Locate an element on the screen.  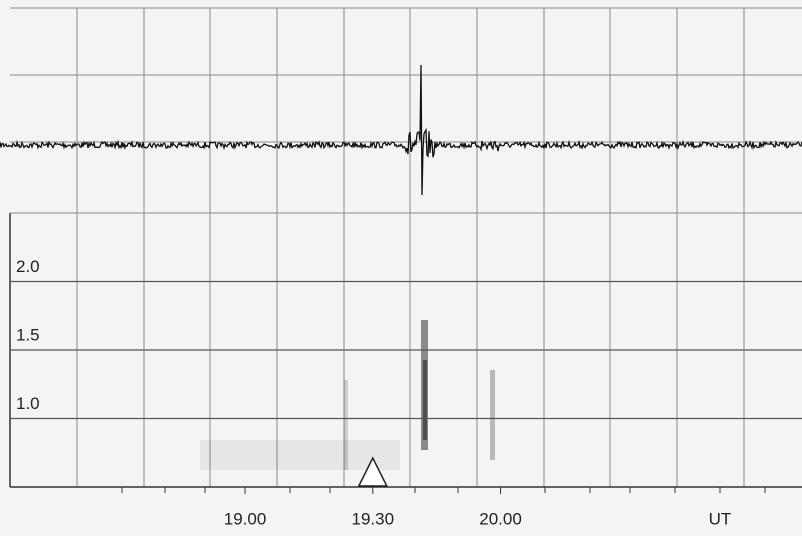
y-tick-label: 1.5 is located at coordinates (28, 334).